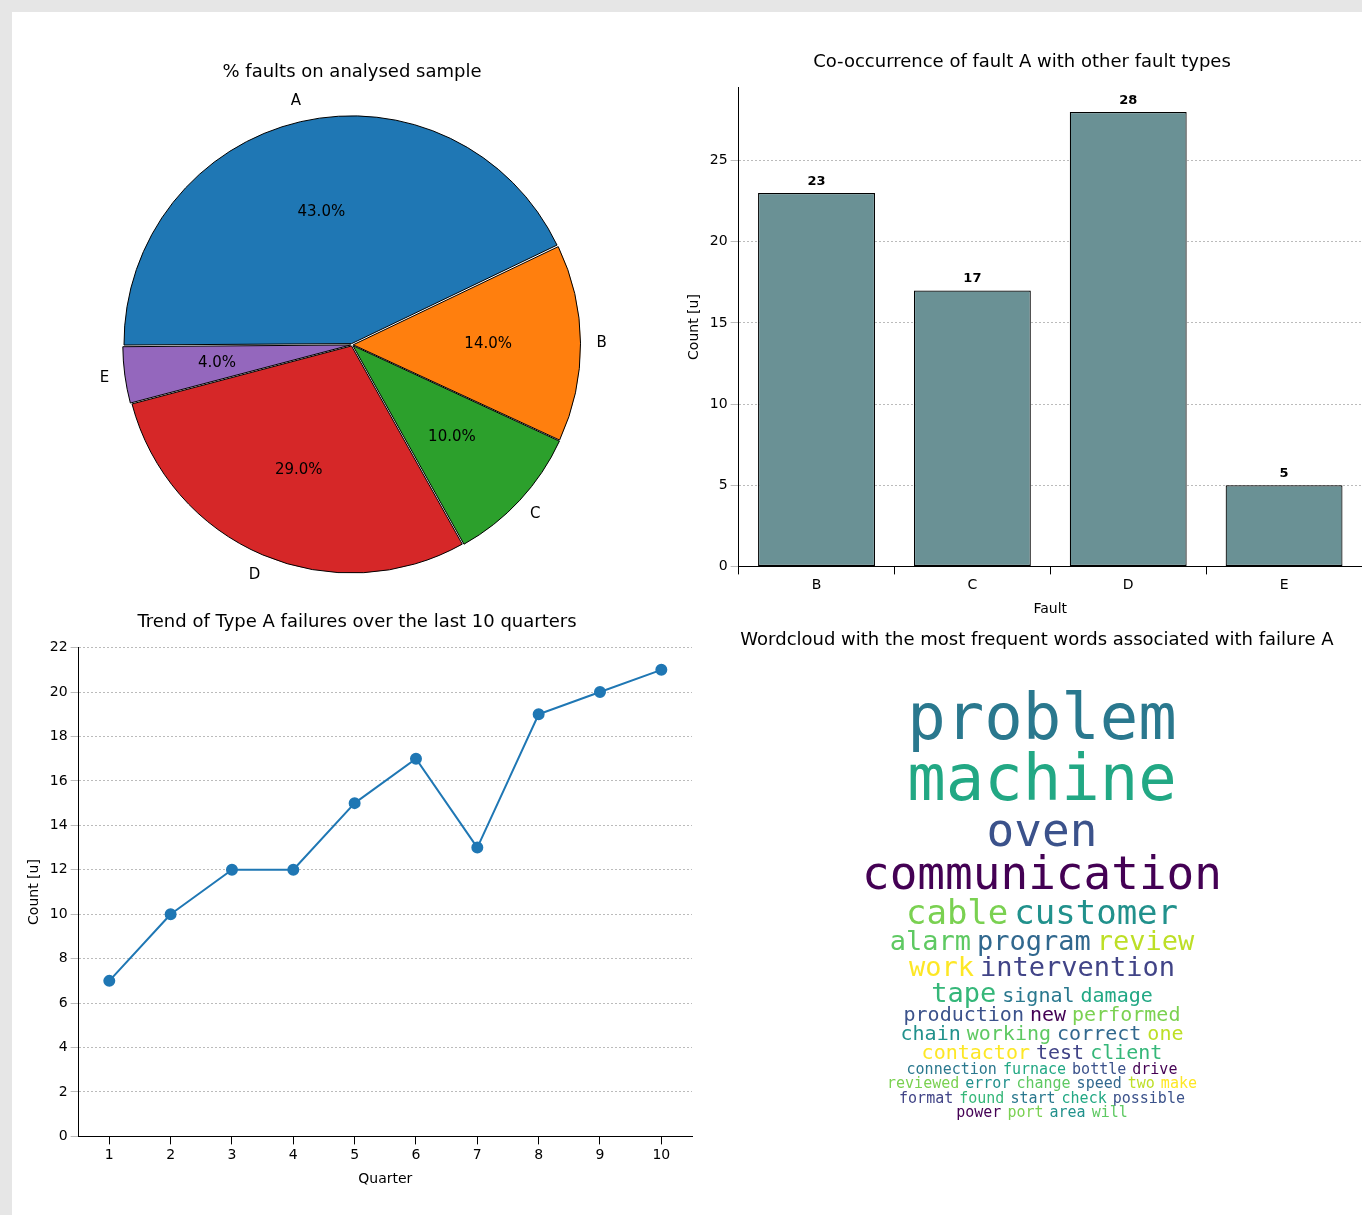  I want to click on slice-label: E, so click(104, 376).